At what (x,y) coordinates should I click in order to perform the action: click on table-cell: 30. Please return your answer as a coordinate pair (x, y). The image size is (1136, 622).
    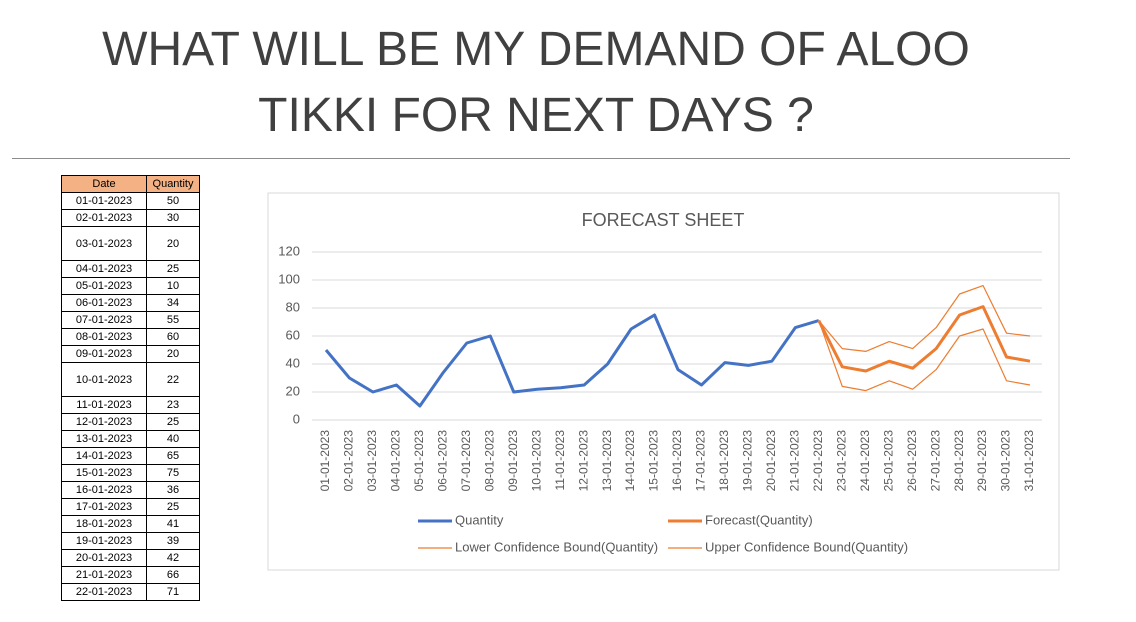
    Looking at the image, I should click on (173, 218).